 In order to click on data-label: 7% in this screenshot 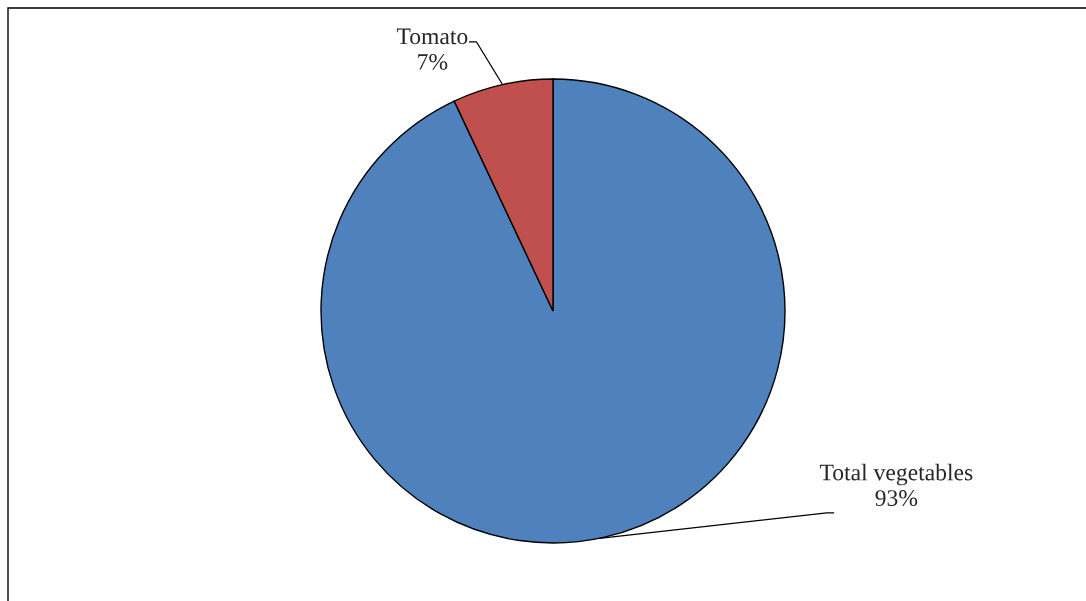, I will do `click(433, 61)`.